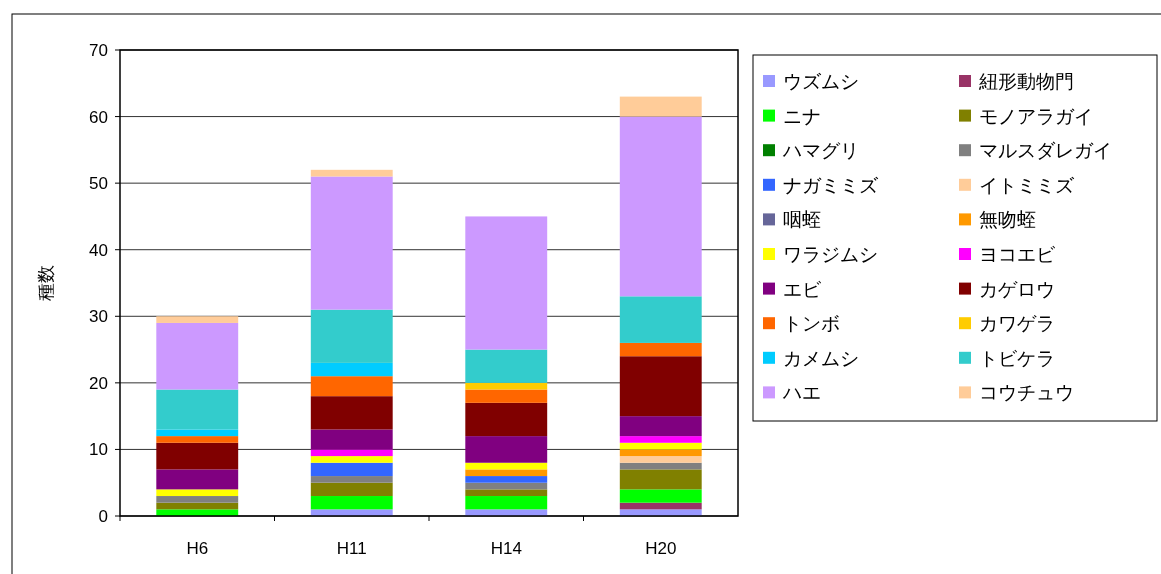 The width and height of the screenshot is (1161, 574). What do you see at coordinates (1026, 81) in the screenshot?
I see `legend-label: 紐形動物門` at bounding box center [1026, 81].